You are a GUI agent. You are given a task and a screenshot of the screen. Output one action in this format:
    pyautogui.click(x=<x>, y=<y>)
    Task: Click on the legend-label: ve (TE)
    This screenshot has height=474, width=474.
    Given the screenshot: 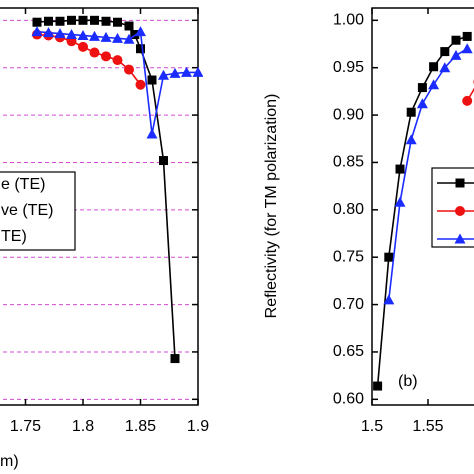 What is the action you would take?
    pyautogui.click(x=27, y=210)
    